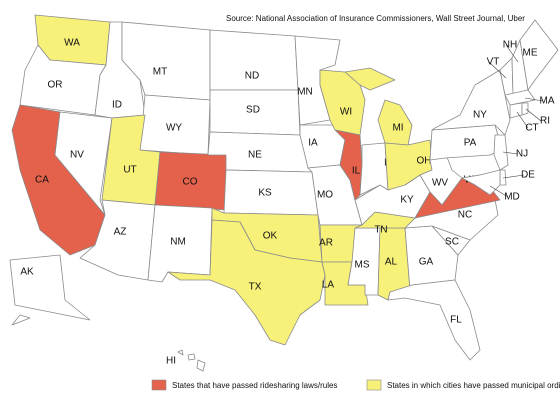 The width and height of the screenshot is (560, 400). Describe the element at coordinates (160, 72) in the screenshot. I see `state-label: MT` at that location.